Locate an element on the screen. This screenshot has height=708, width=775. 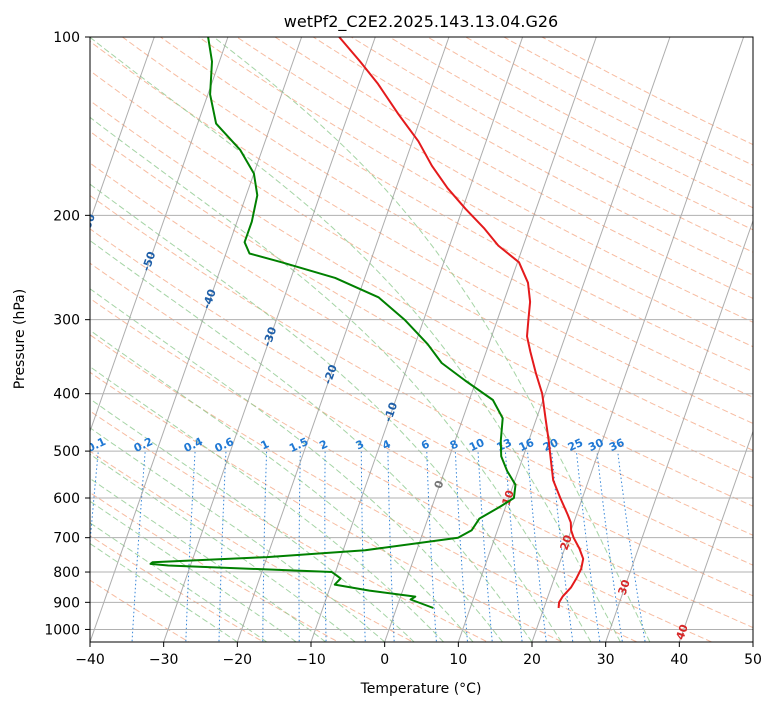
isotherm-label: -40 is located at coordinates (209, 298).